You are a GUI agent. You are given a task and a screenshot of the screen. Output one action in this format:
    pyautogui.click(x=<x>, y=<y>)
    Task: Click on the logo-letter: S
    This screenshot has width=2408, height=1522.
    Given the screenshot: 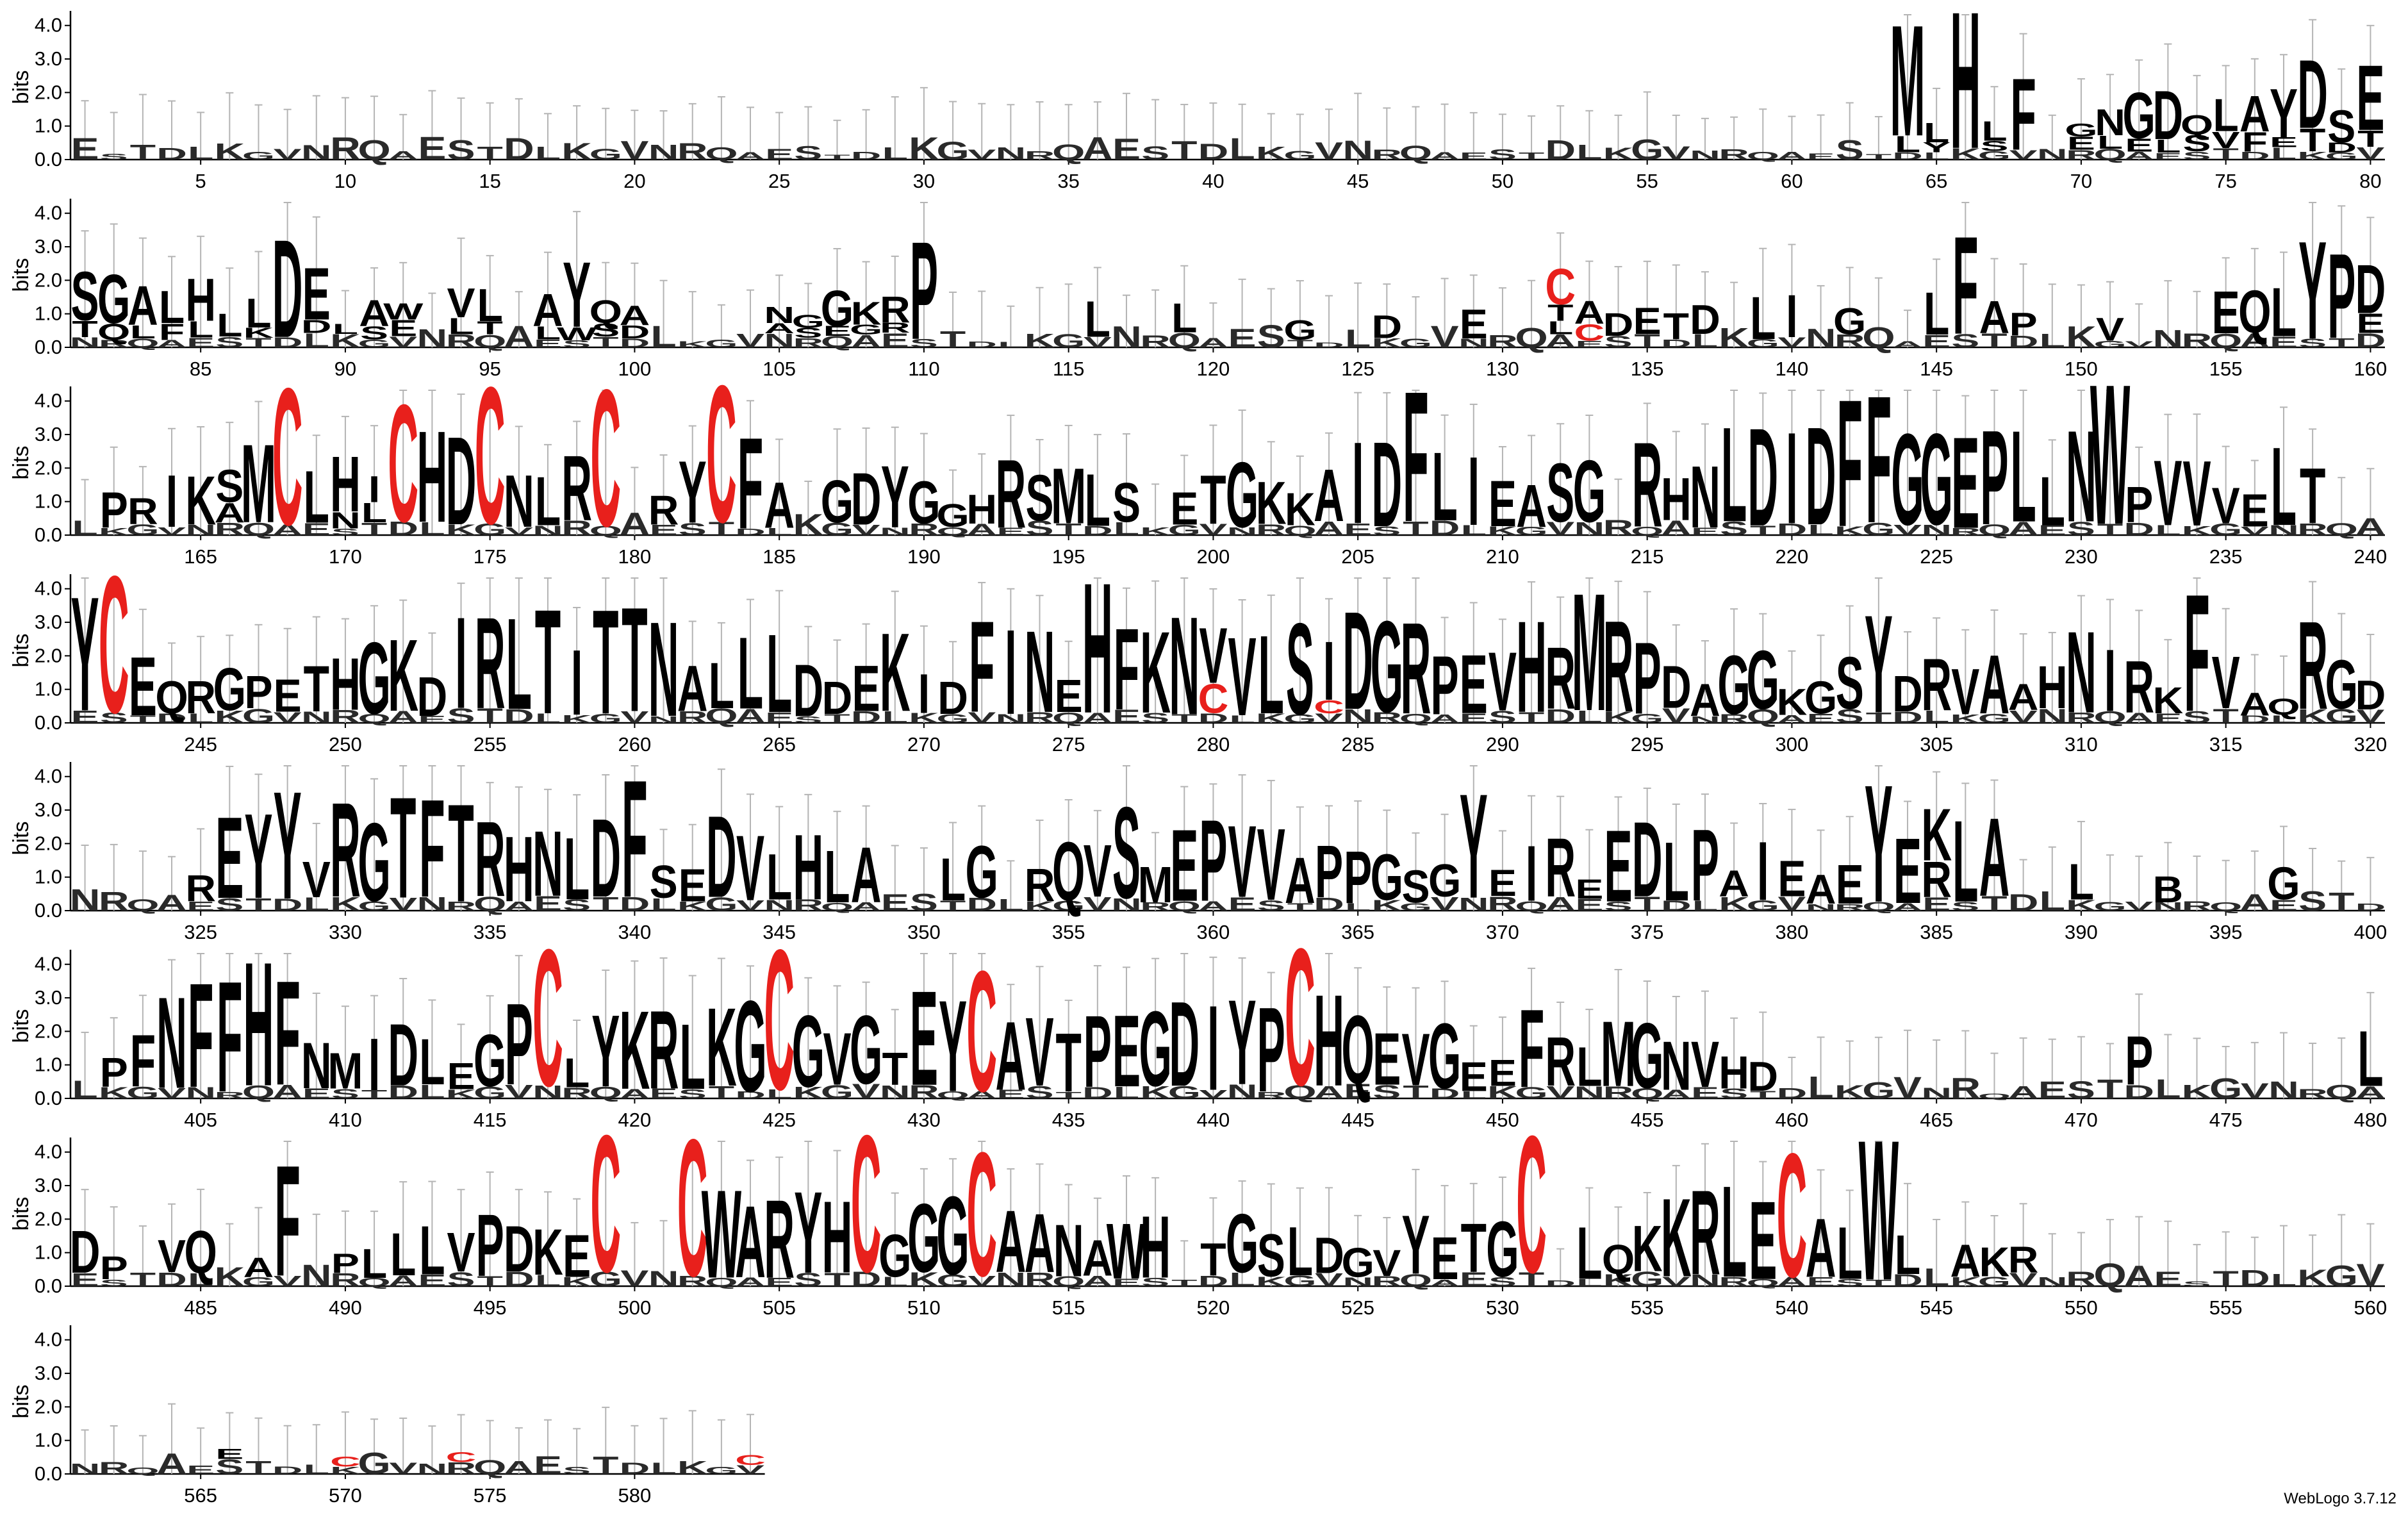 What is the action you would take?
    pyautogui.click(x=85, y=297)
    